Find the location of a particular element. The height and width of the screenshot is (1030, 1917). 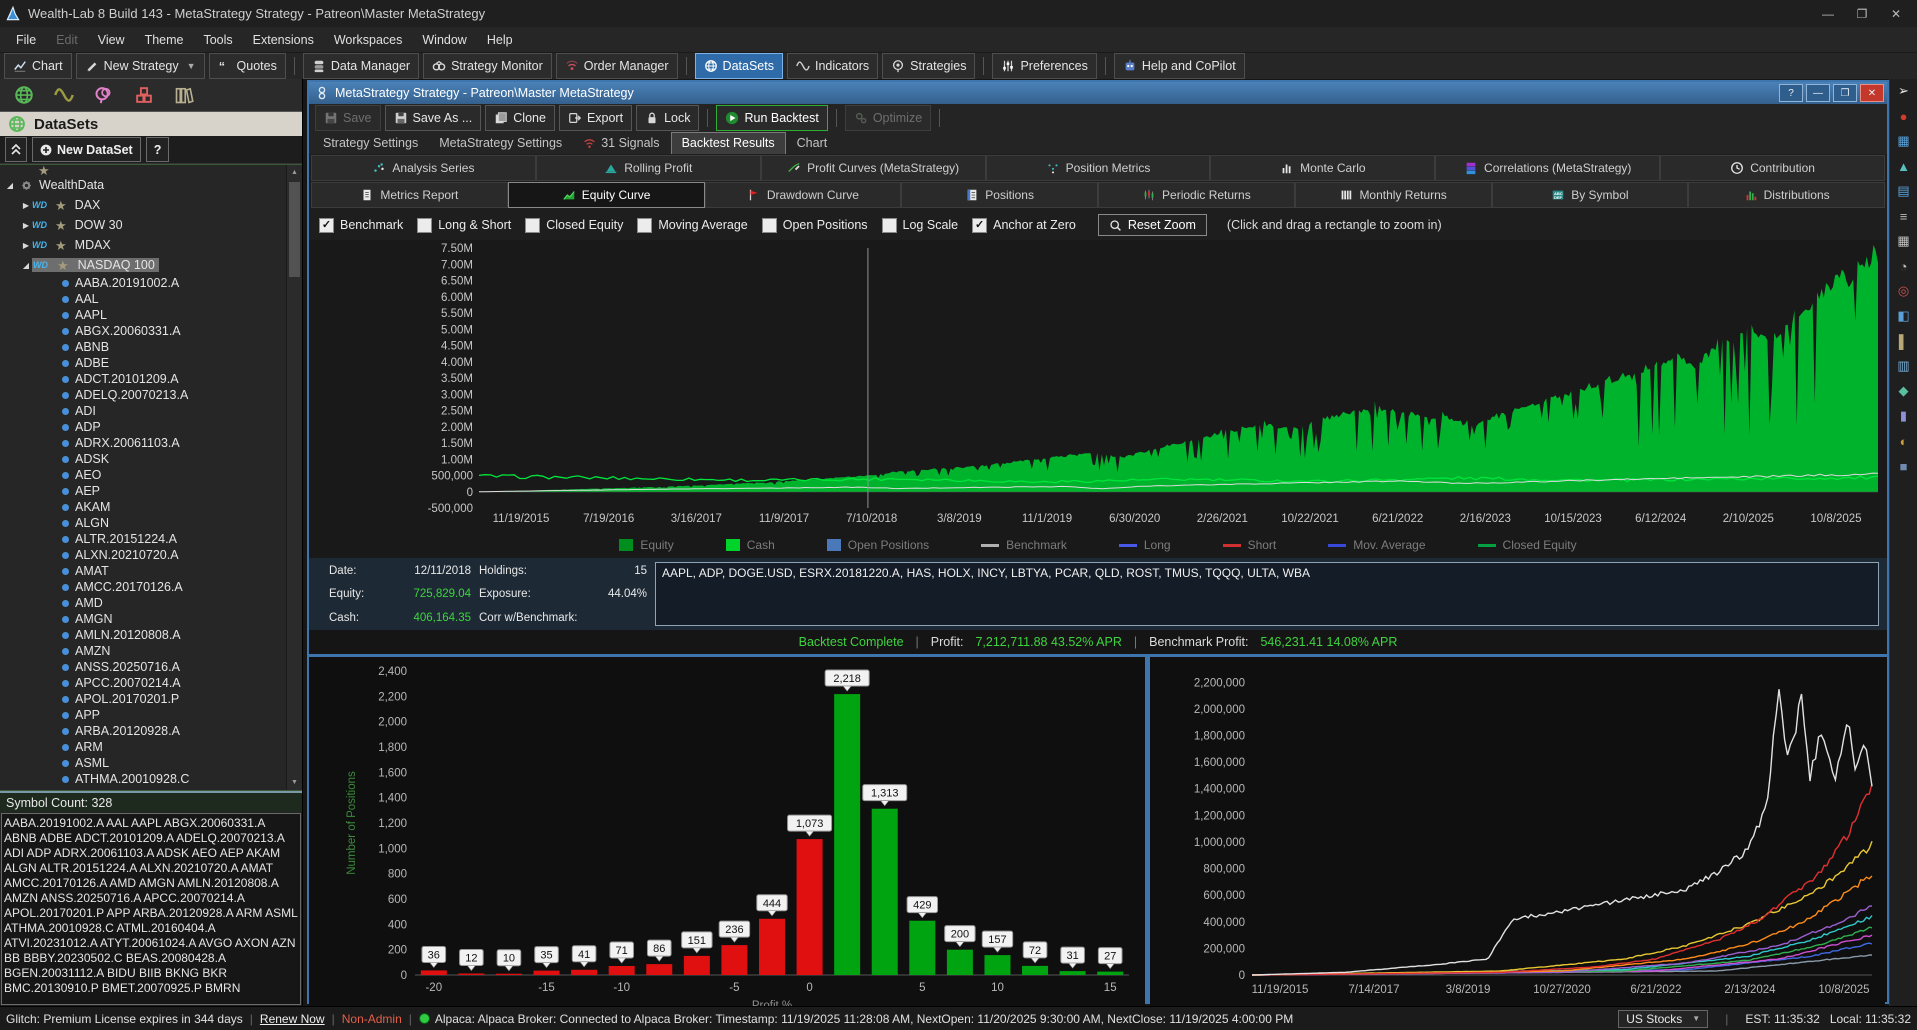

tree-symbol-aaba.20191002.a: AABA.20191002.A is located at coordinates (143, 283).